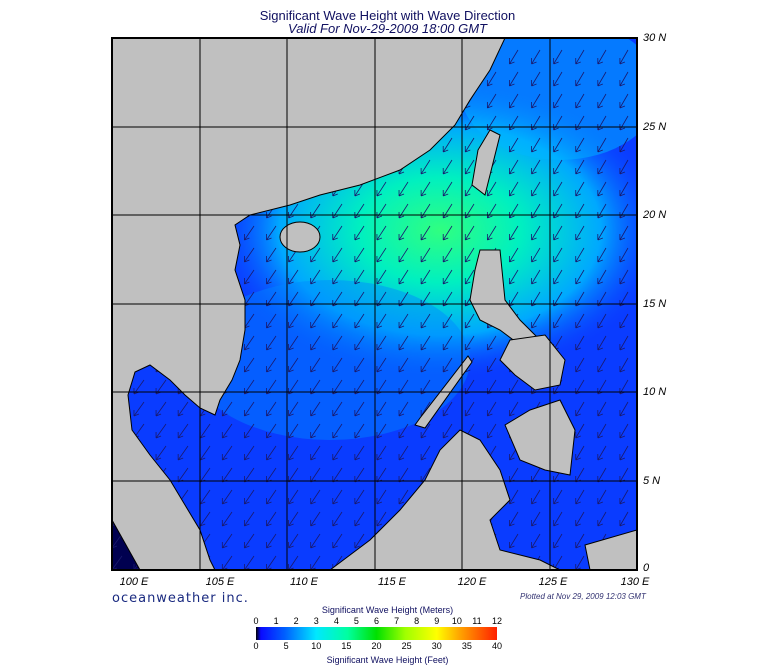  What do you see at coordinates (437, 621) in the screenshot?
I see `meter-tick: 9` at bounding box center [437, 621].